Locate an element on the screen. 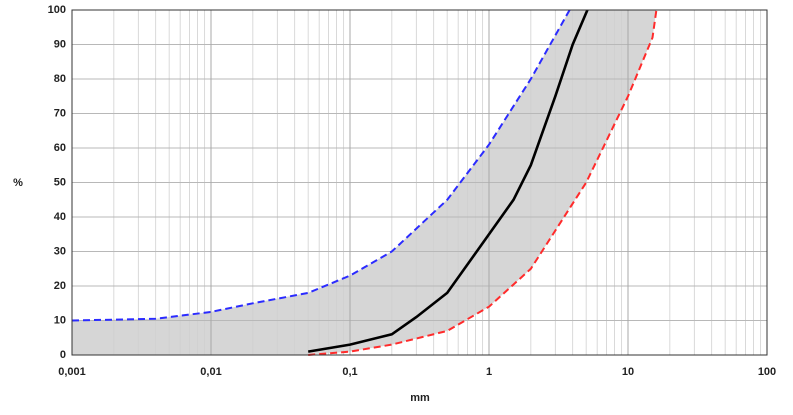 This screenshot has height=415, width=793. y-tick-label: 10 is located at coordinates (60, 320).